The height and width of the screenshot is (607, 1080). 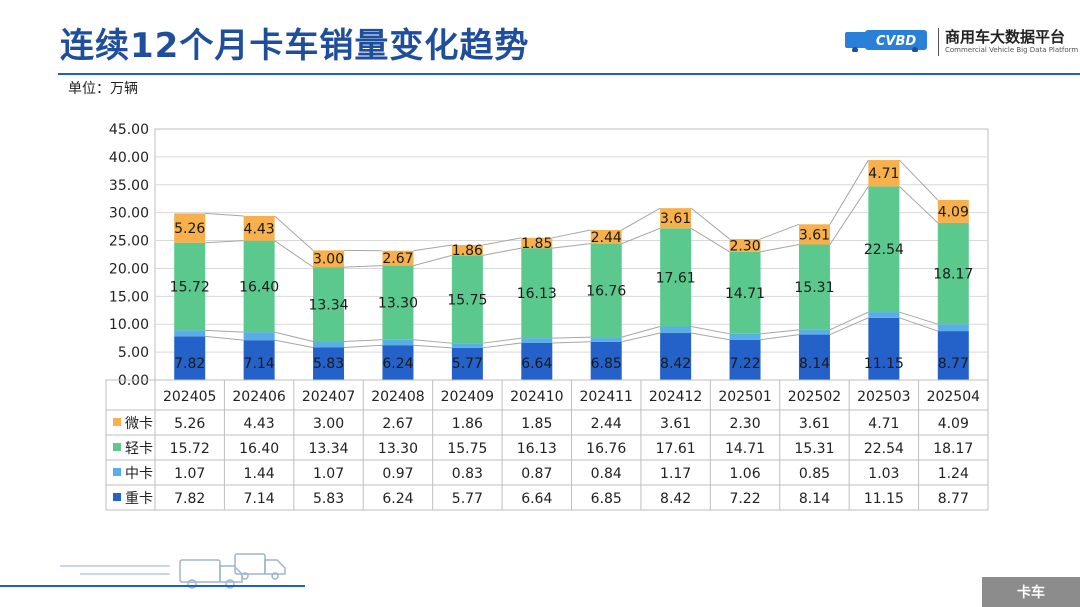 What do you see at coordinates (259, 397) in the screenshot?
I see `x-tick-label: 202406` at bounding box center [259, 397].